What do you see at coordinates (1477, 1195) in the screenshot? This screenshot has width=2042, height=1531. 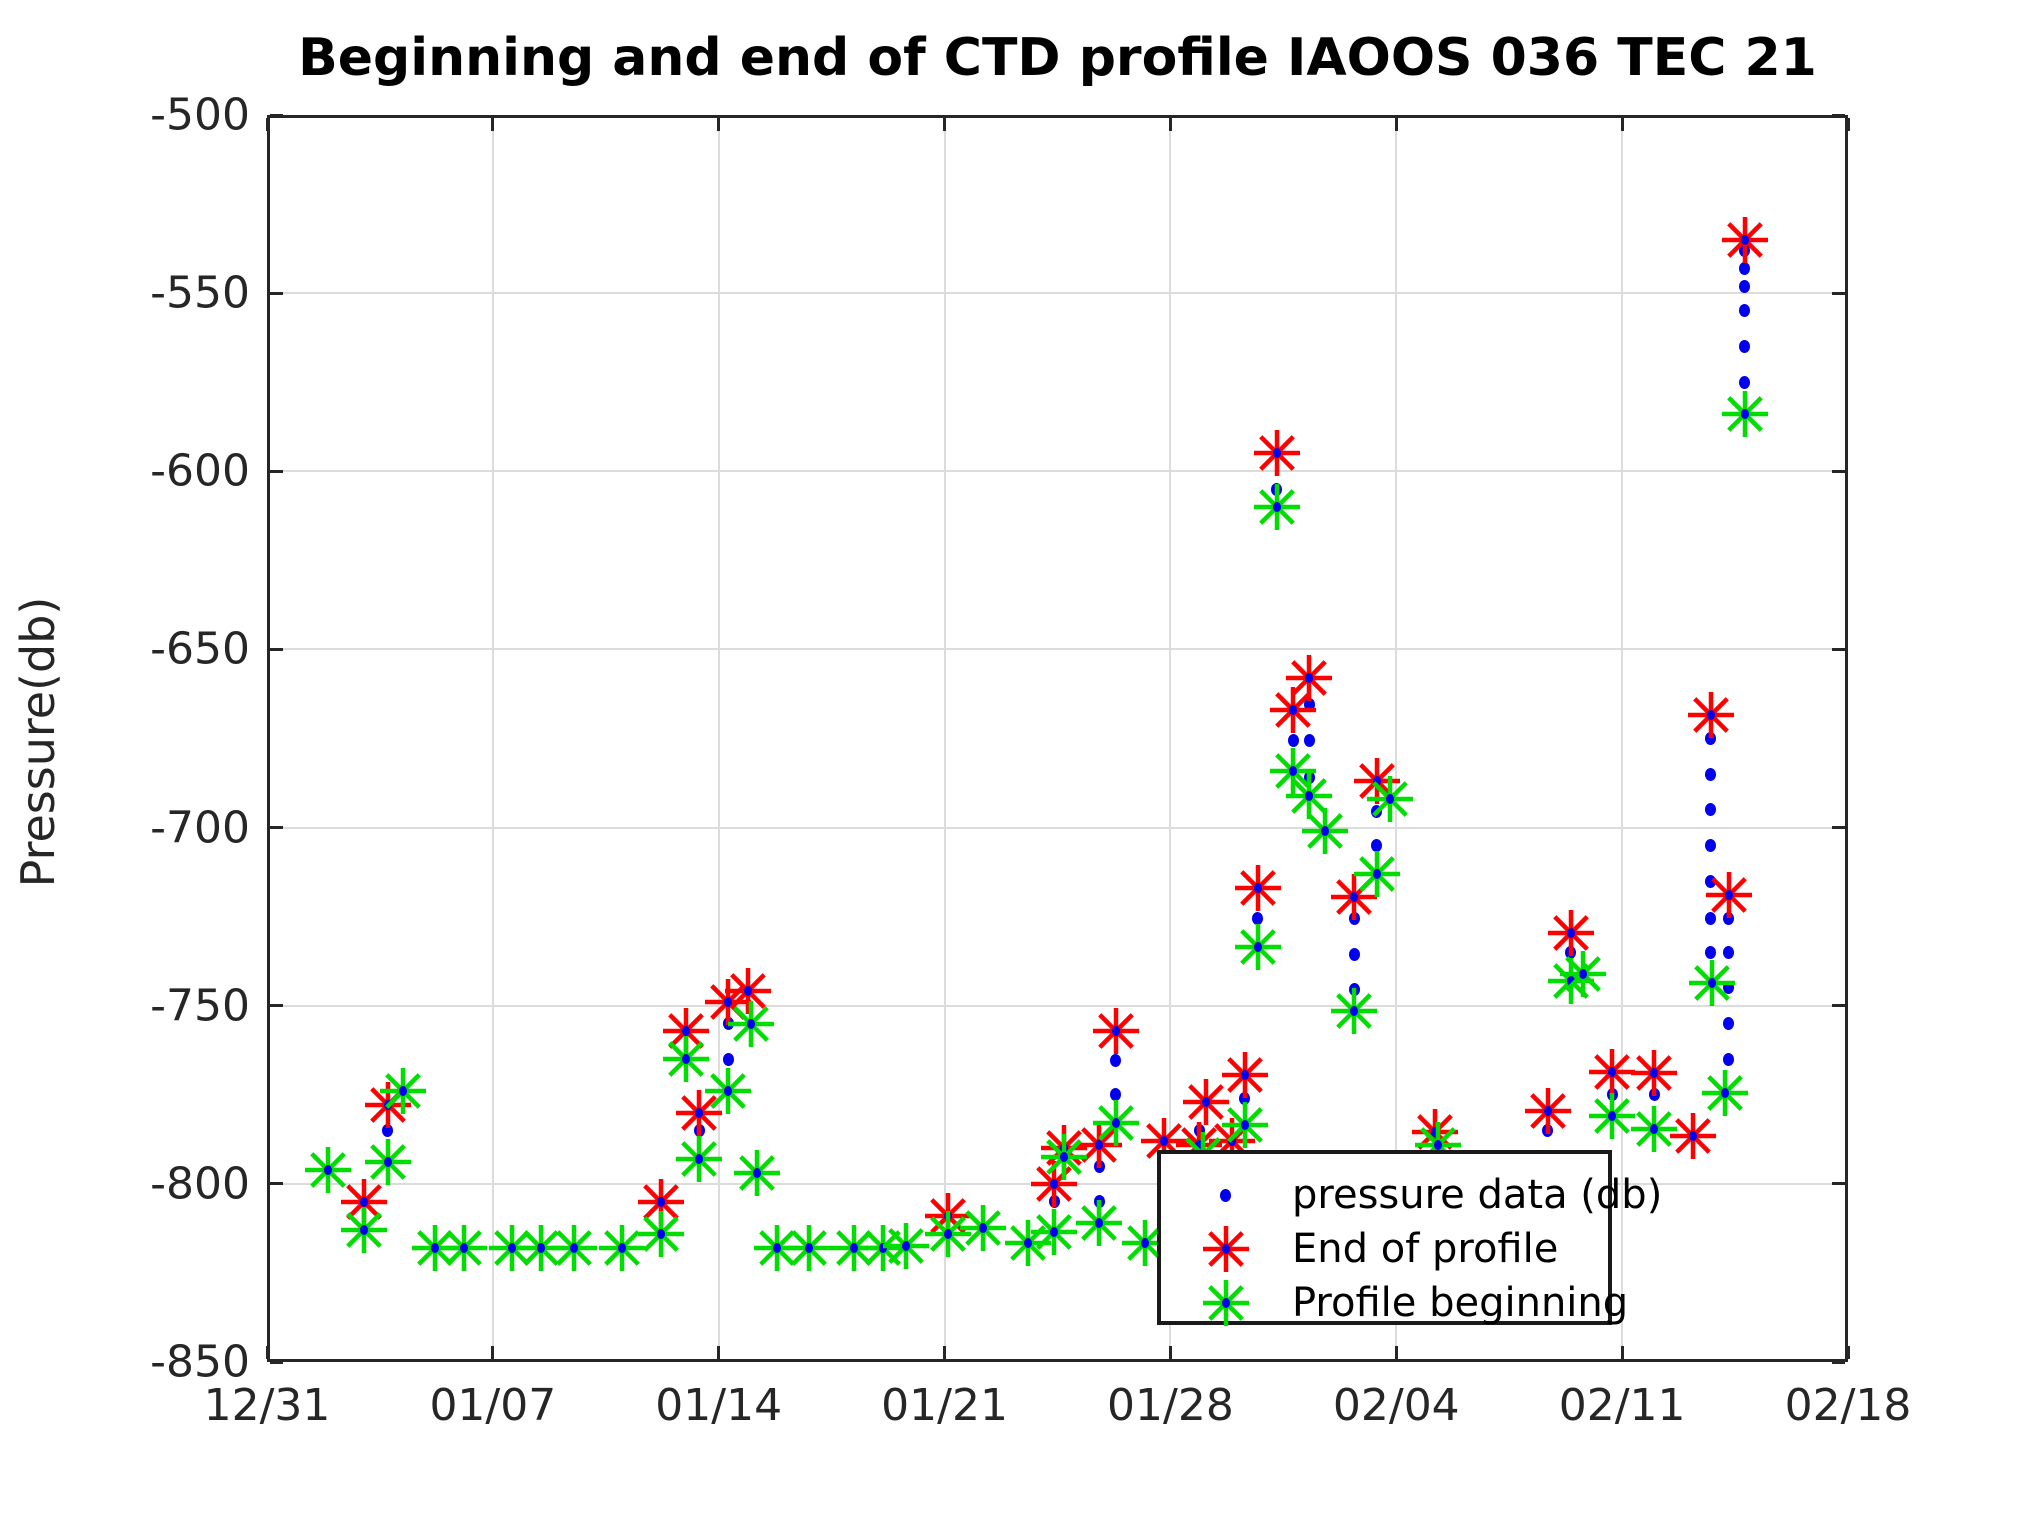 I see `legend-label: pressure data (db)` at bounding box center [1477, 1195].